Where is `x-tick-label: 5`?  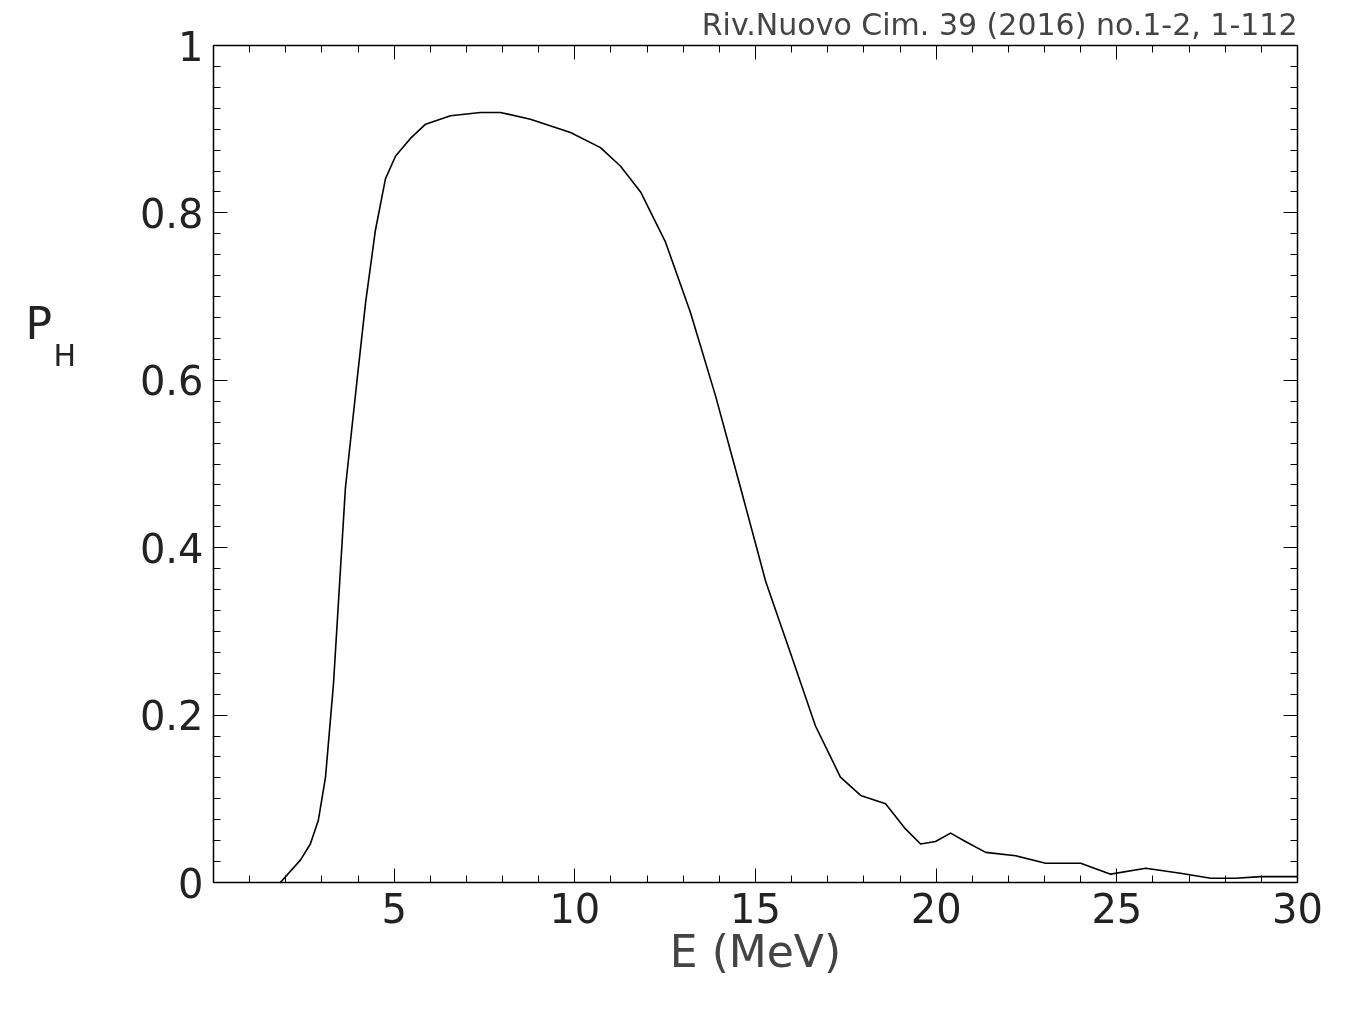
x-tick-label: 5 is located at coordinates (394, 908).